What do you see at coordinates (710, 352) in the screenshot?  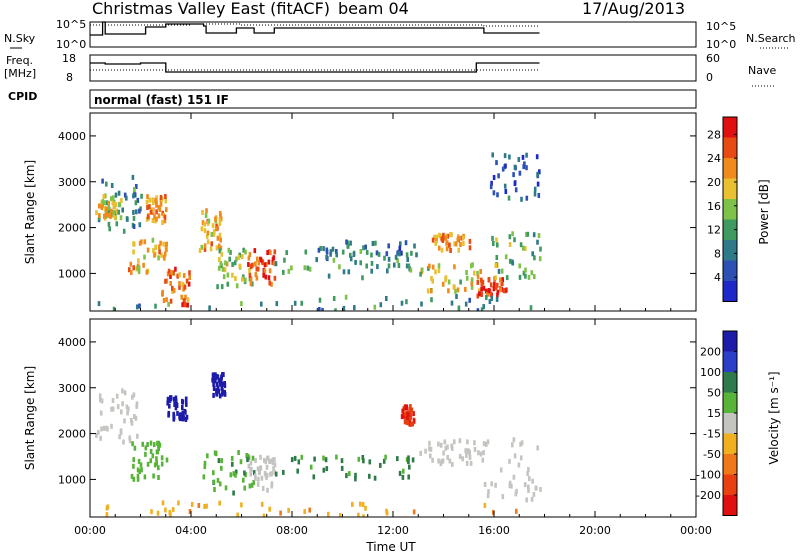 I see `velocity-colorbar-tick: 200` at bounding box center [710, 352].